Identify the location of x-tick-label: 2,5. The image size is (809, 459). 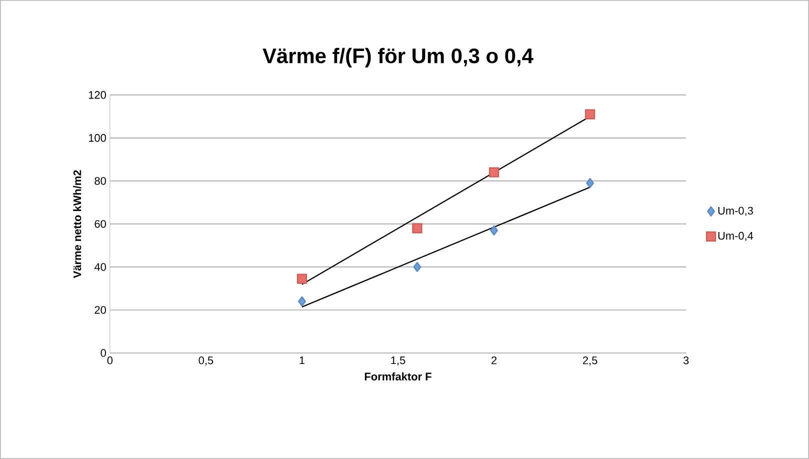
(590, 361).